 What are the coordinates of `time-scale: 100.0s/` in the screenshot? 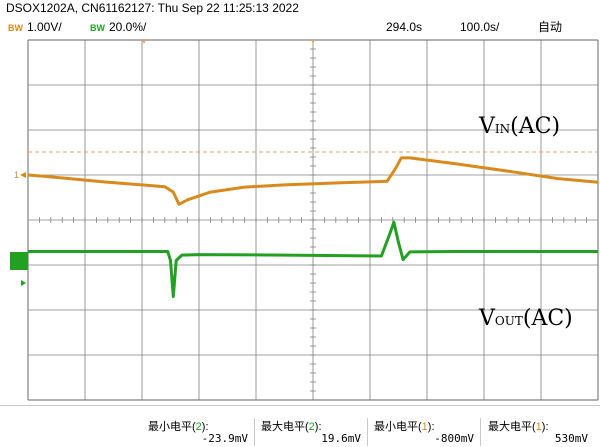 It's located at (480, 27).